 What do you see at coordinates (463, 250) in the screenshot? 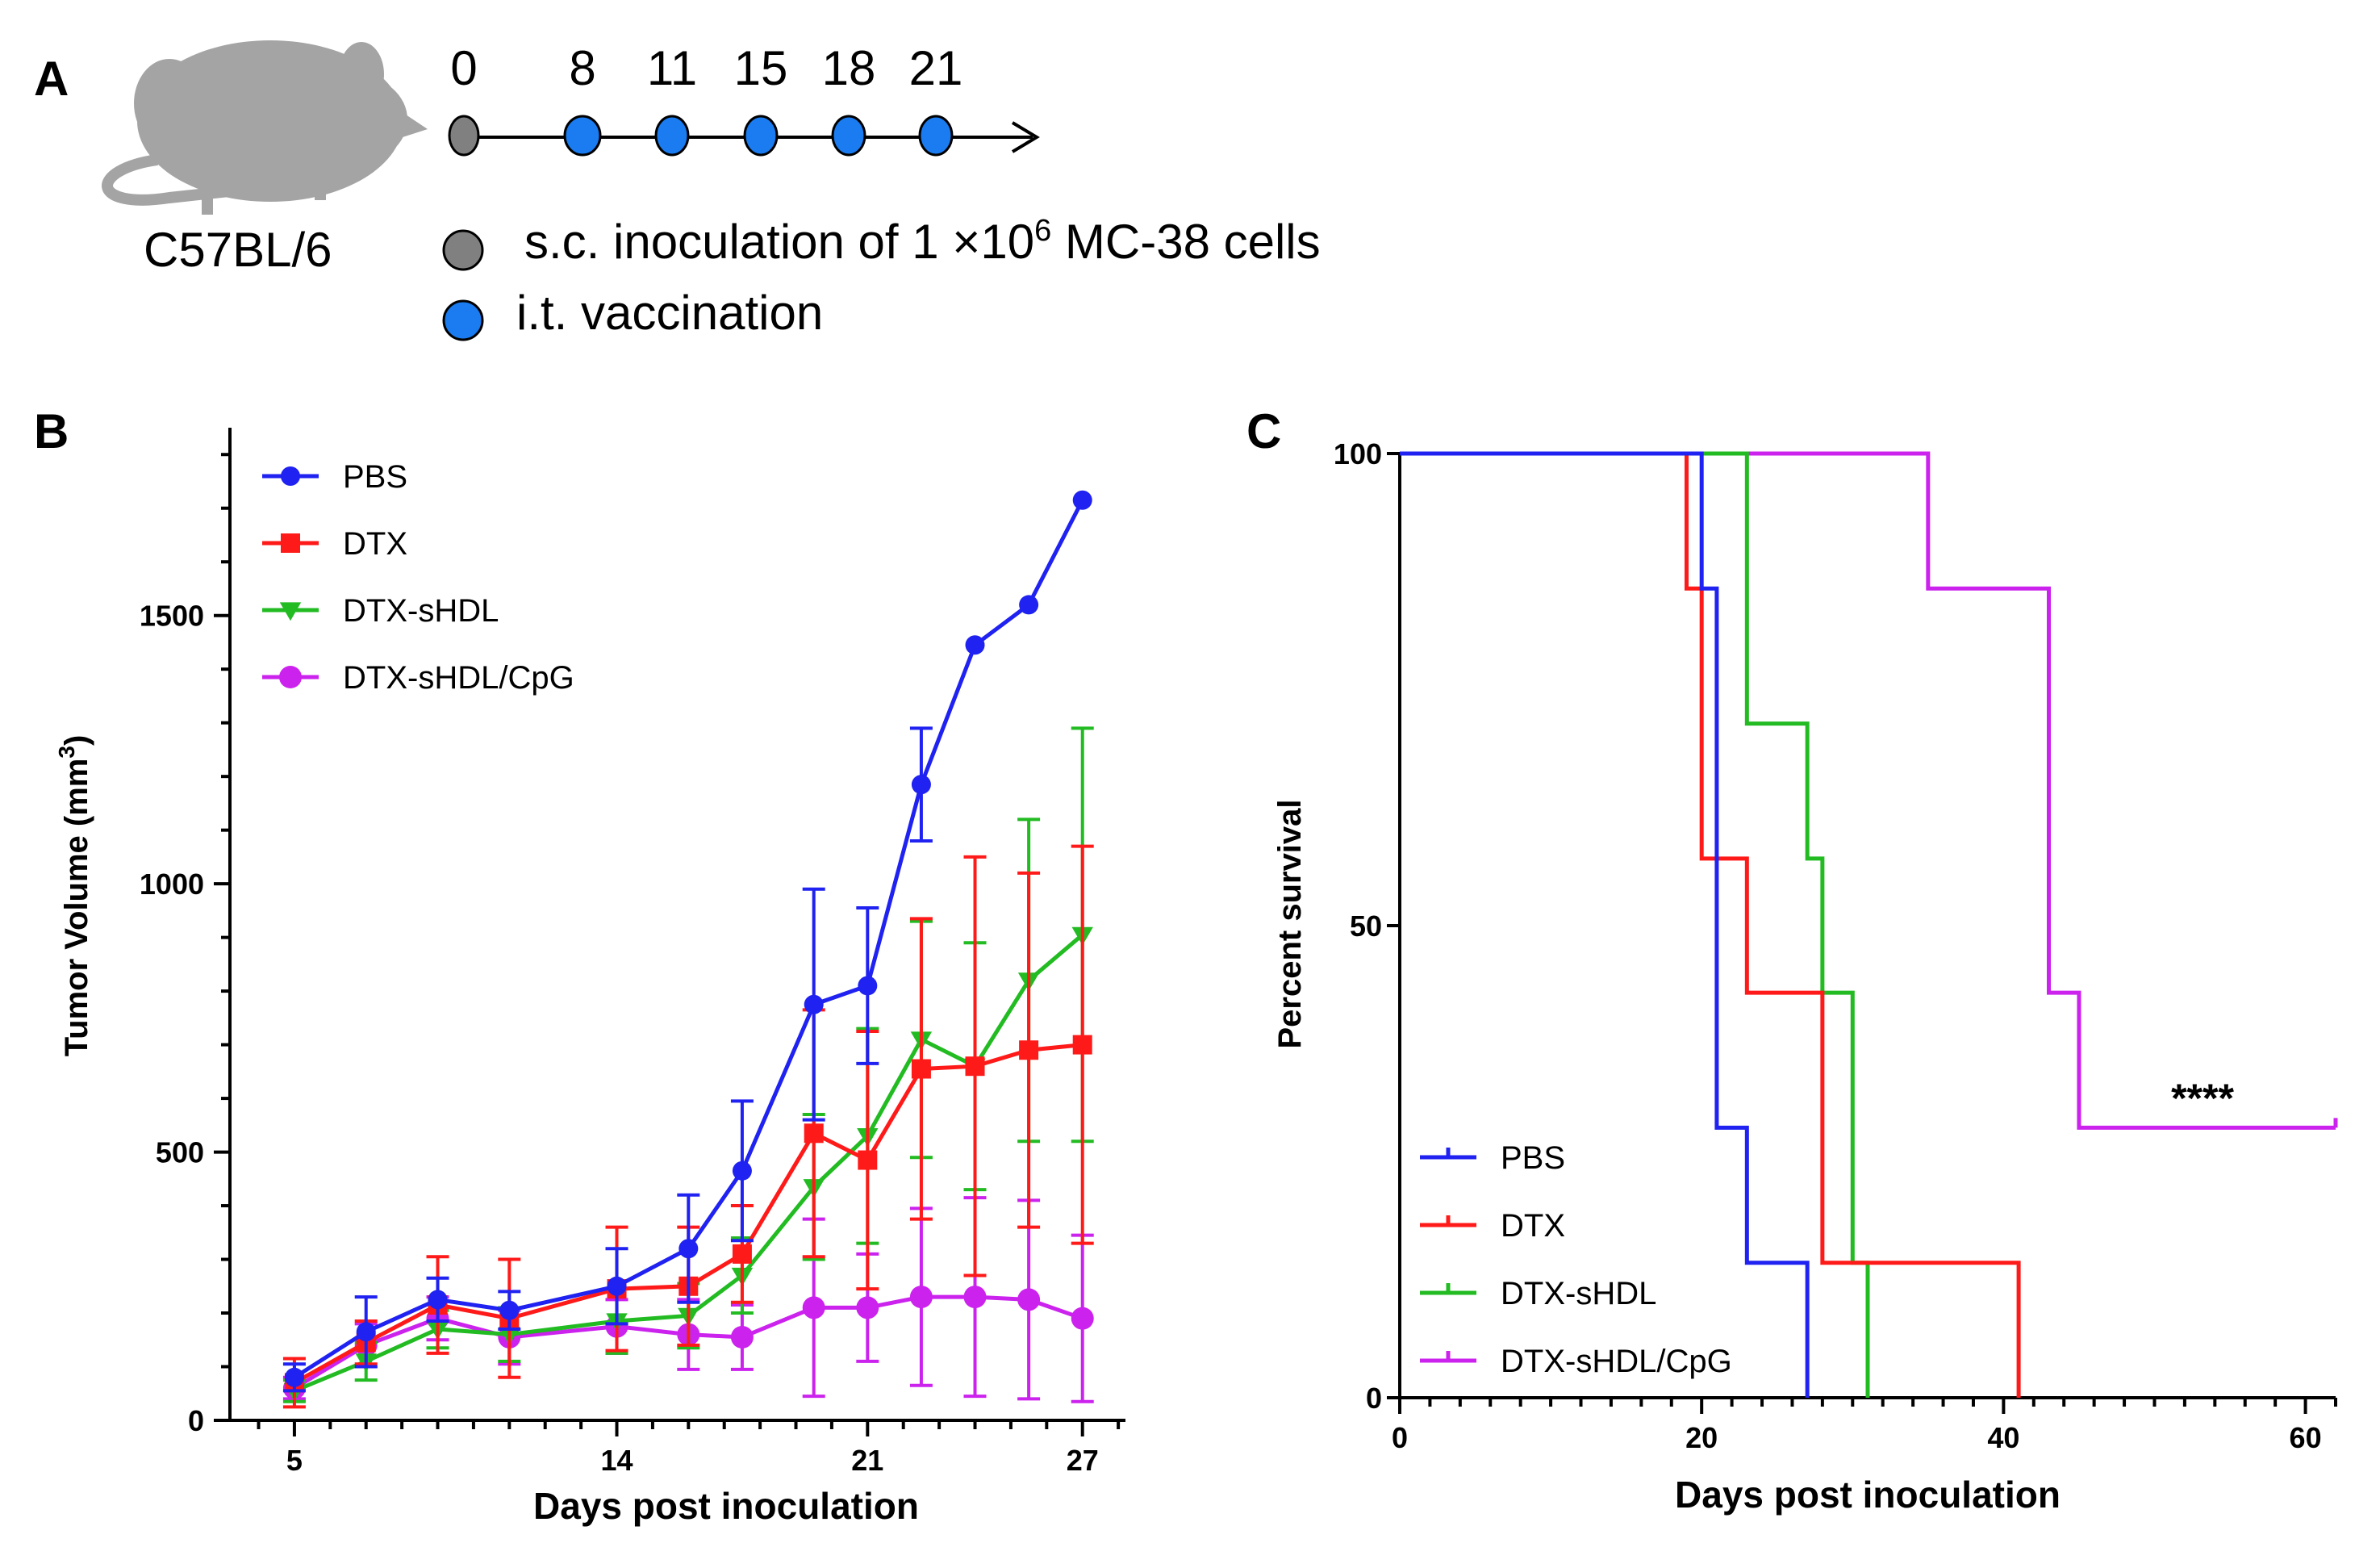
I see `inoculation-marker-icon` at bounding box center [463, 250].